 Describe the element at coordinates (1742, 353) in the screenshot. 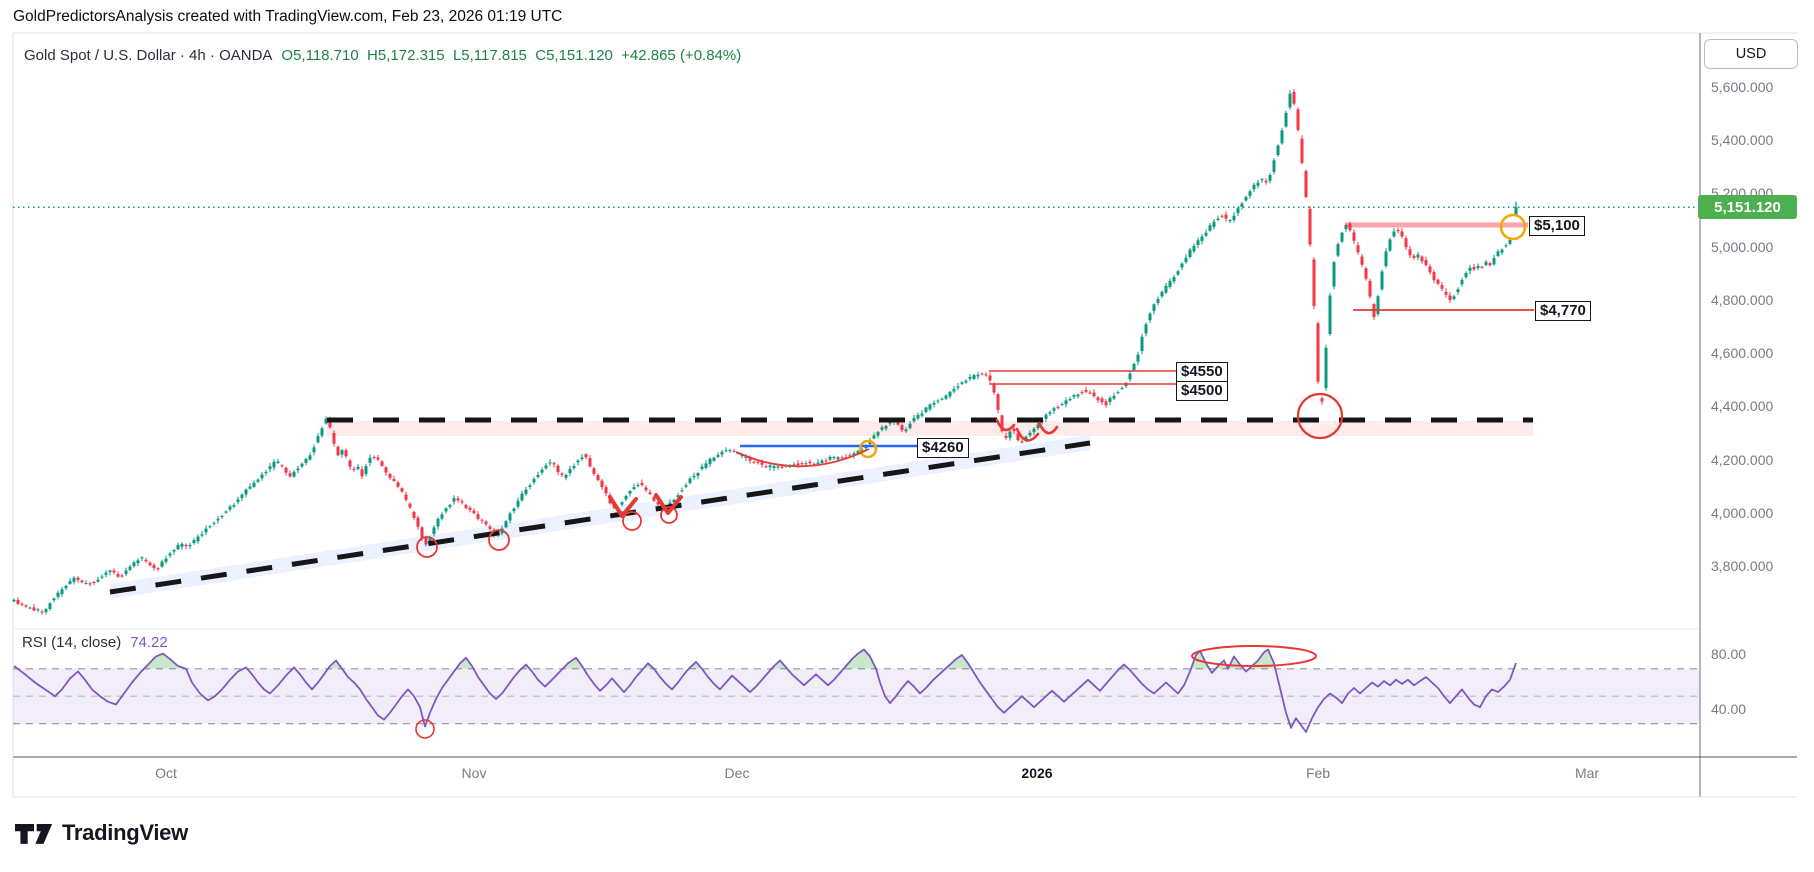

I see `price-tick-label: 4,600.000` at that location.